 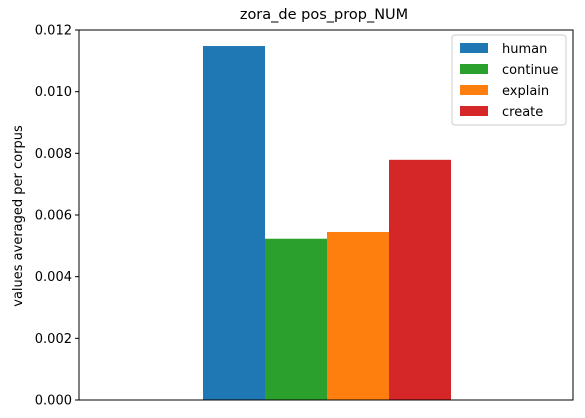 I want to click on bar-human, so click(x=234, y=223).